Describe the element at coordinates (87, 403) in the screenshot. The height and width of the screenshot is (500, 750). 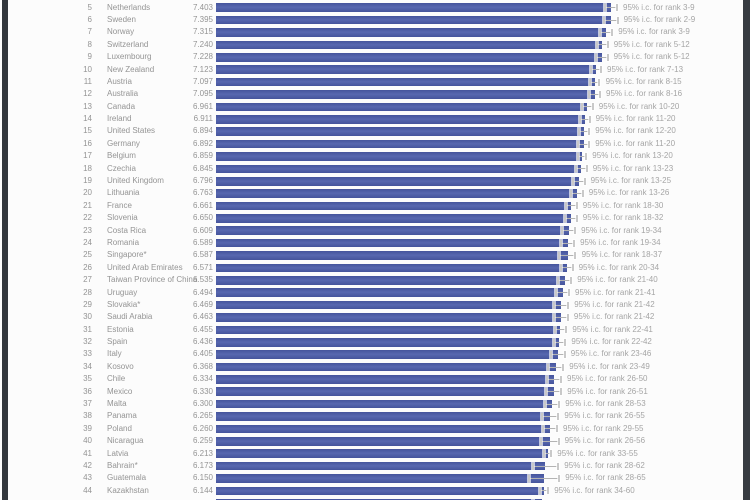
I see `rank-label: 37` at that location.